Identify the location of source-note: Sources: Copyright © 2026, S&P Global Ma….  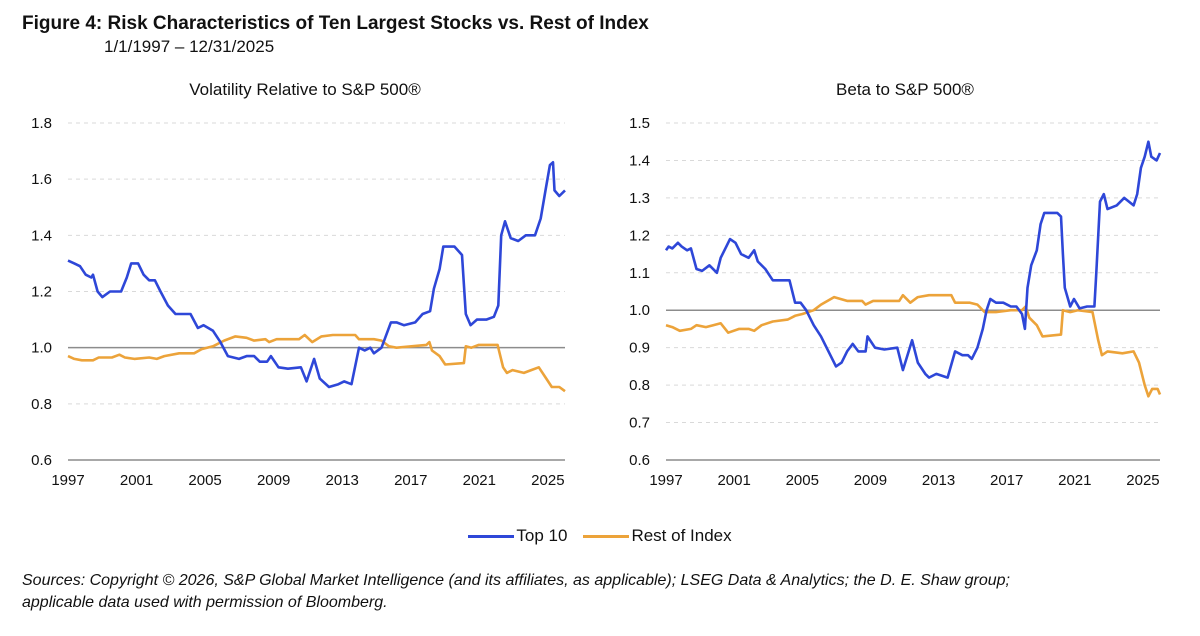
(602, 592).